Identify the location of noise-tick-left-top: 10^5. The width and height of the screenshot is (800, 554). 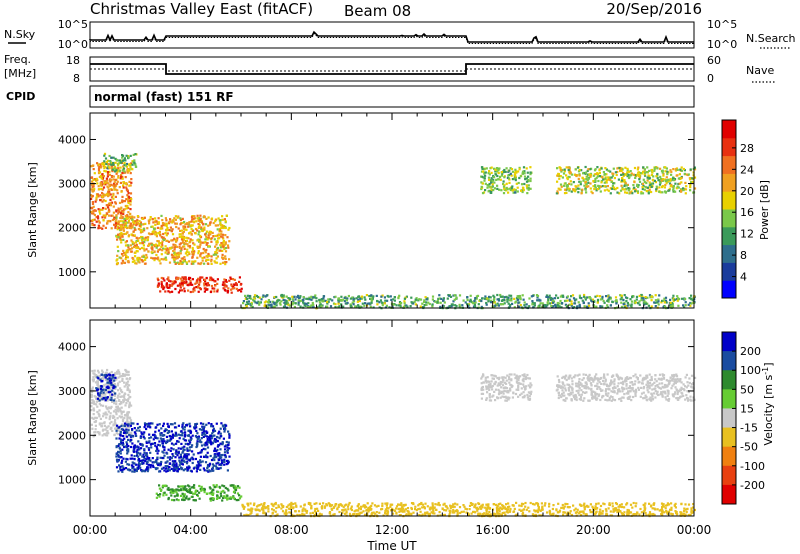
(73, 24).